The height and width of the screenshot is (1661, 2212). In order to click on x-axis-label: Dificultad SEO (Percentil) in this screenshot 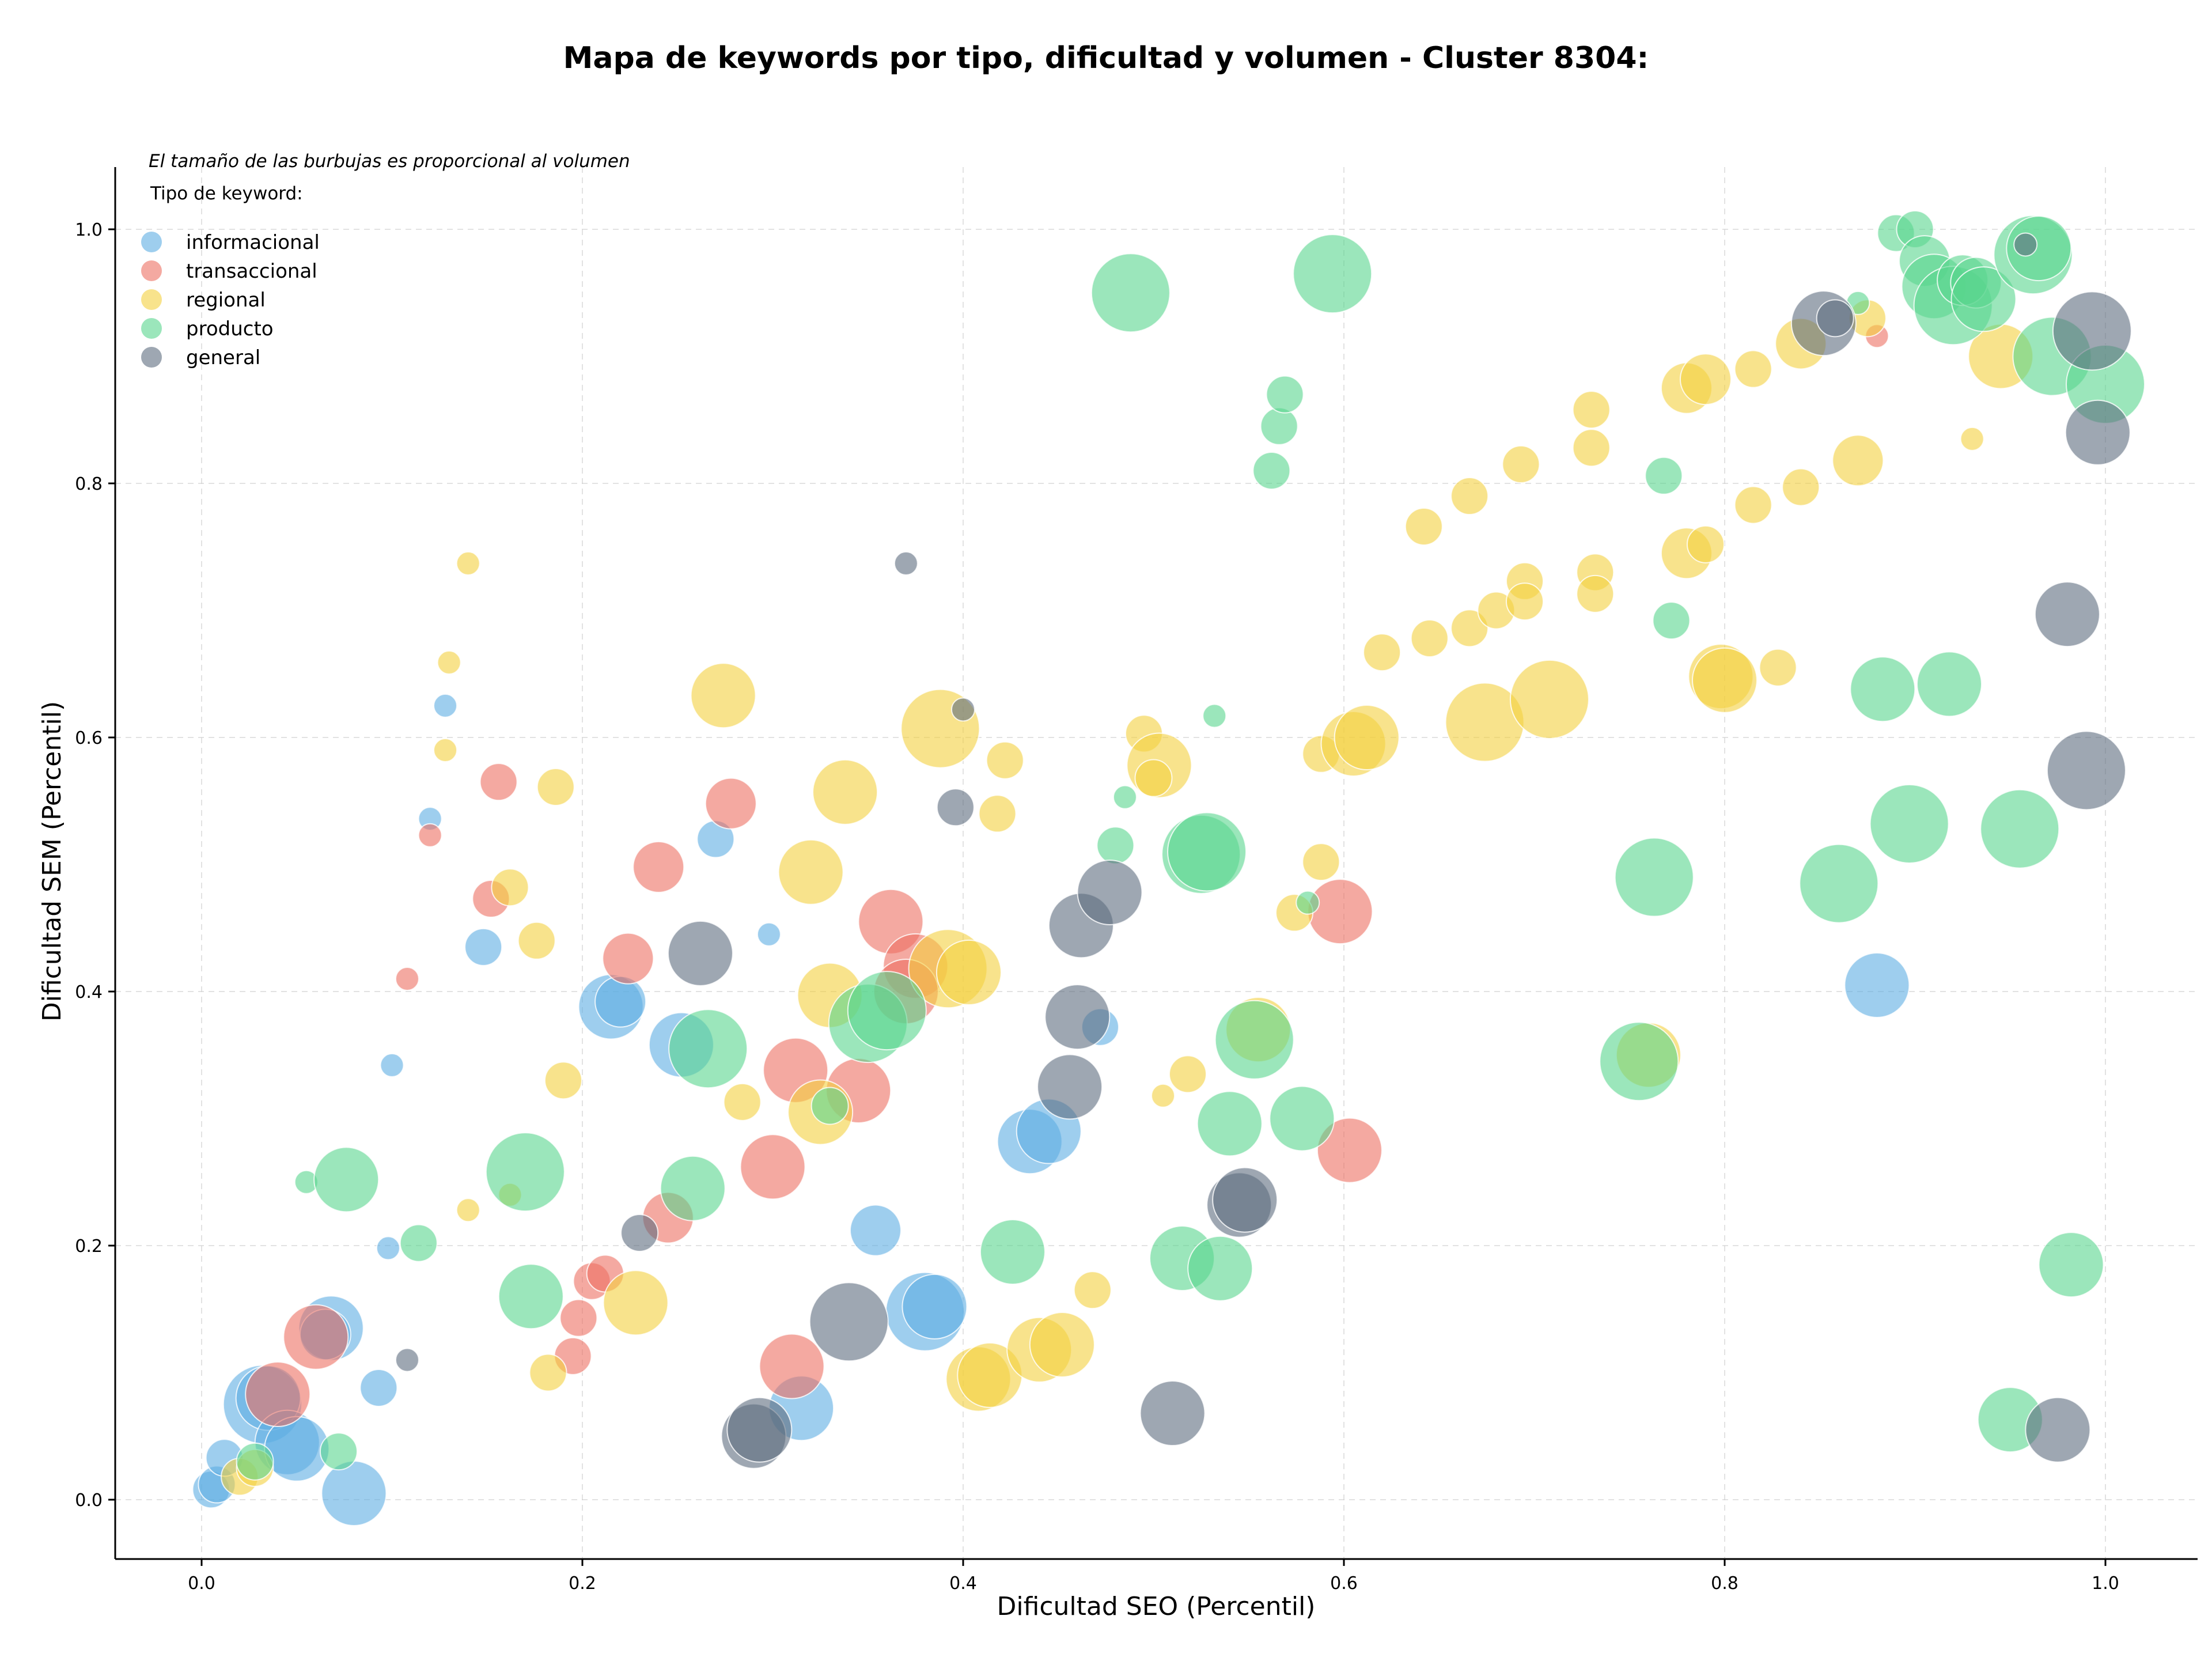, I will do `click(1156, 1606)`.